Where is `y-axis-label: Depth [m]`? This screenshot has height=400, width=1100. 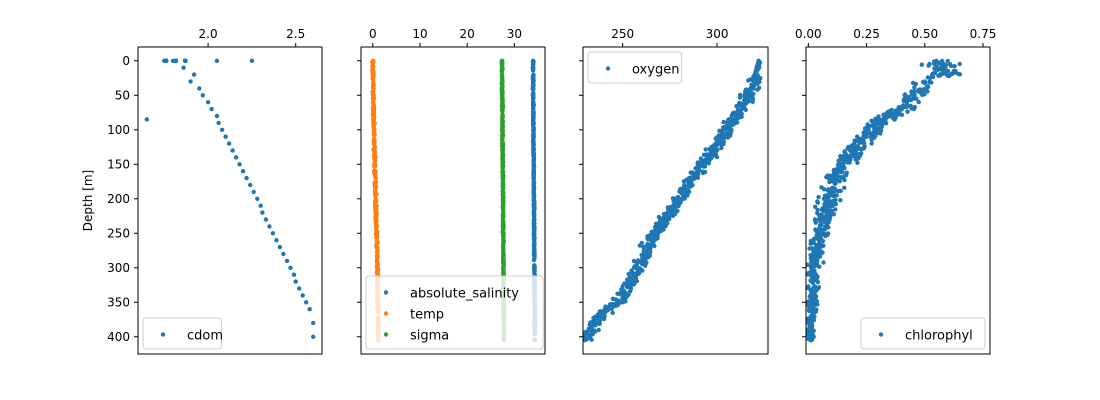 y-axis-label: Depth [m] is located at coordinates (88, 200).